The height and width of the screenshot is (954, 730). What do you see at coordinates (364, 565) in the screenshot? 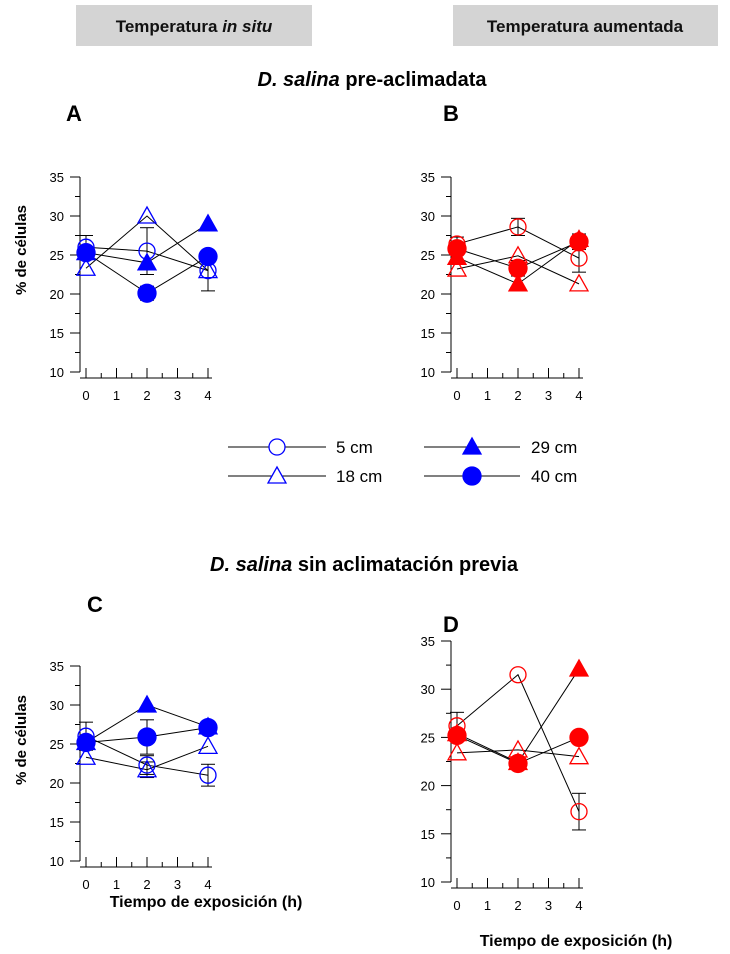
I see `section-title-bottom: D. salina sin aclimatación previa` at bounding box center [364, 565].